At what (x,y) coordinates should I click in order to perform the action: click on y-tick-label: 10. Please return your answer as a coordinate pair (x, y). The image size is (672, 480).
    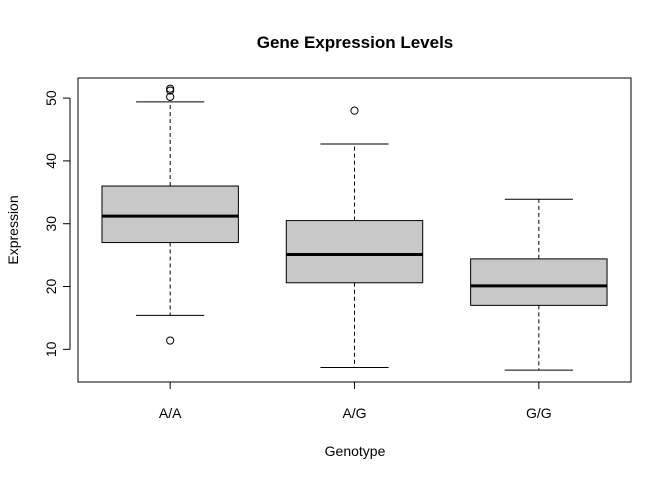
    Looking at the image, I should click on (51, 349).